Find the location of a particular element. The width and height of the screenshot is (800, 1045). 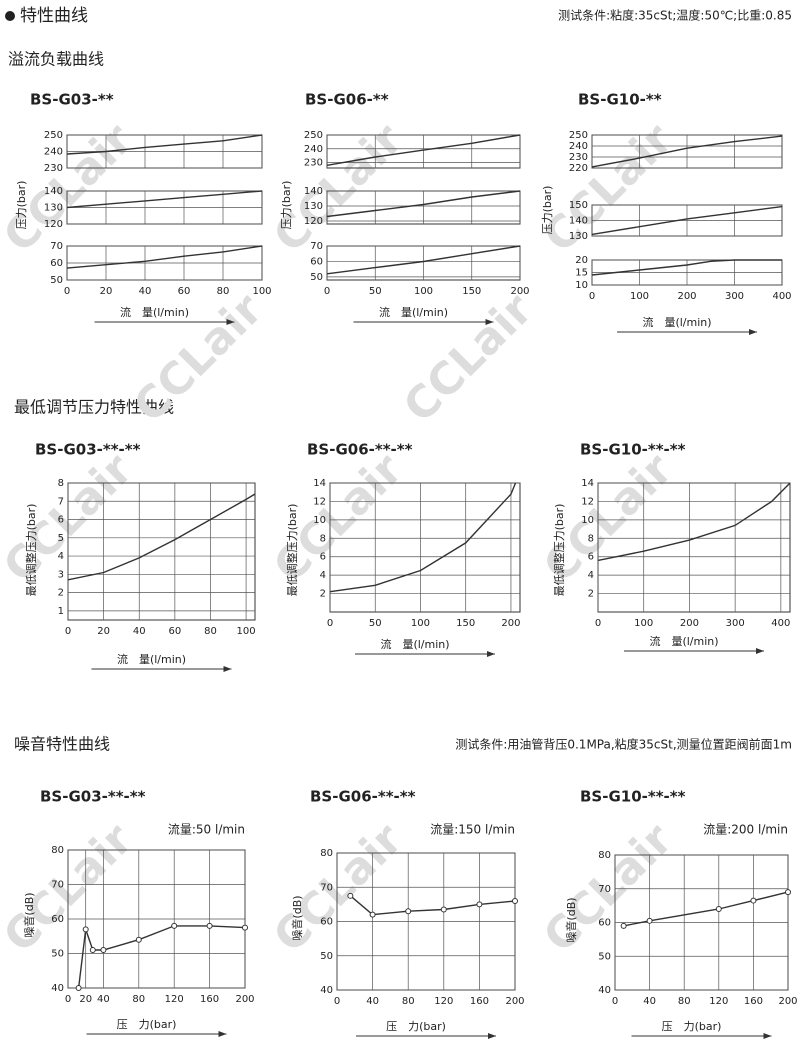

x-tick-label: 400 is located at coordinates (781, 296).